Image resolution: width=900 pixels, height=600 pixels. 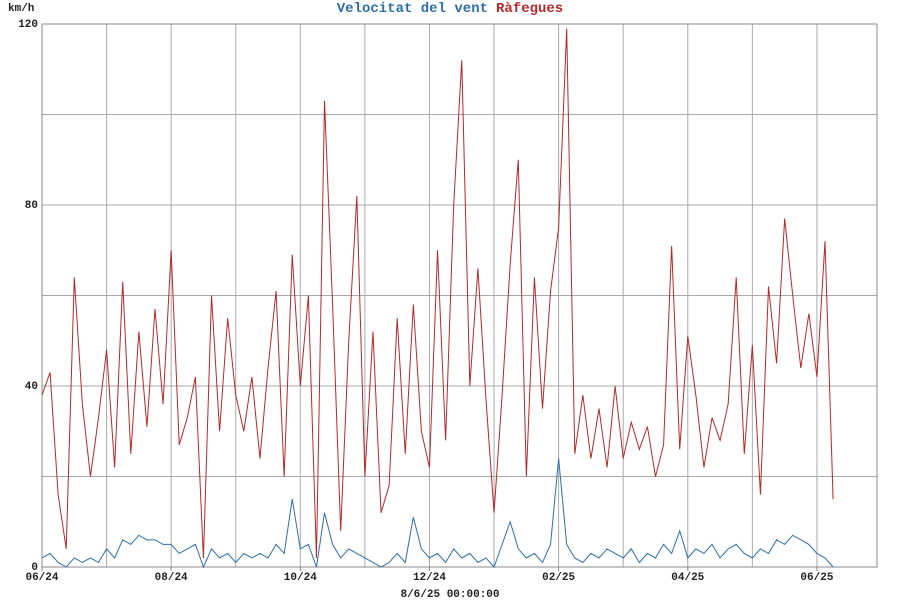 I want to click on x-tick-label: 06/24, so click(x=41, y=578).